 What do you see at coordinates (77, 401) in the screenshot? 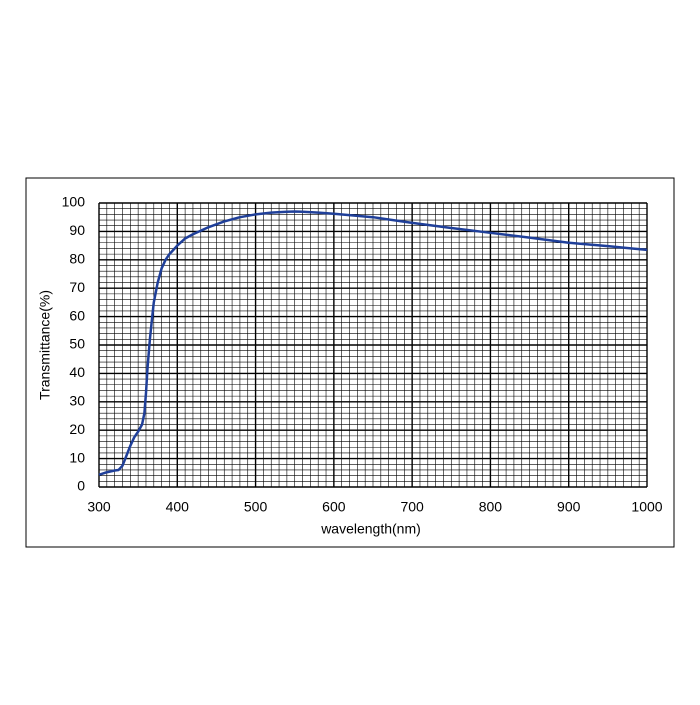
I see `y-tick-label: 30` at bounding box center [77, 401].